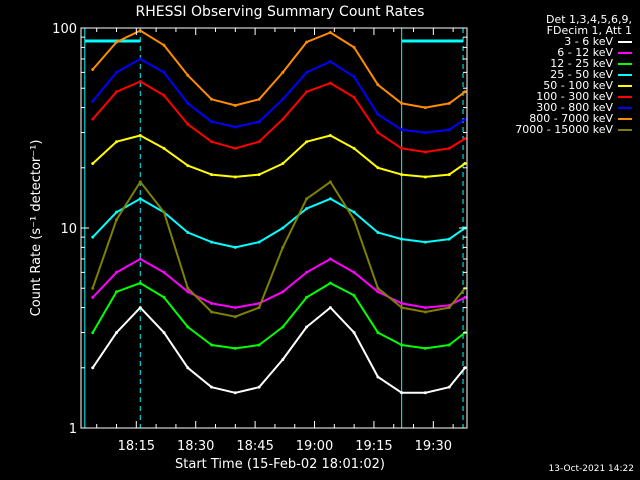 The width and height of the screenshot is (640, 480). What do you see at coordinates (73, 429) in the screenshot?
I see `y-tick-label: 1` at bounding box center [73, 429].